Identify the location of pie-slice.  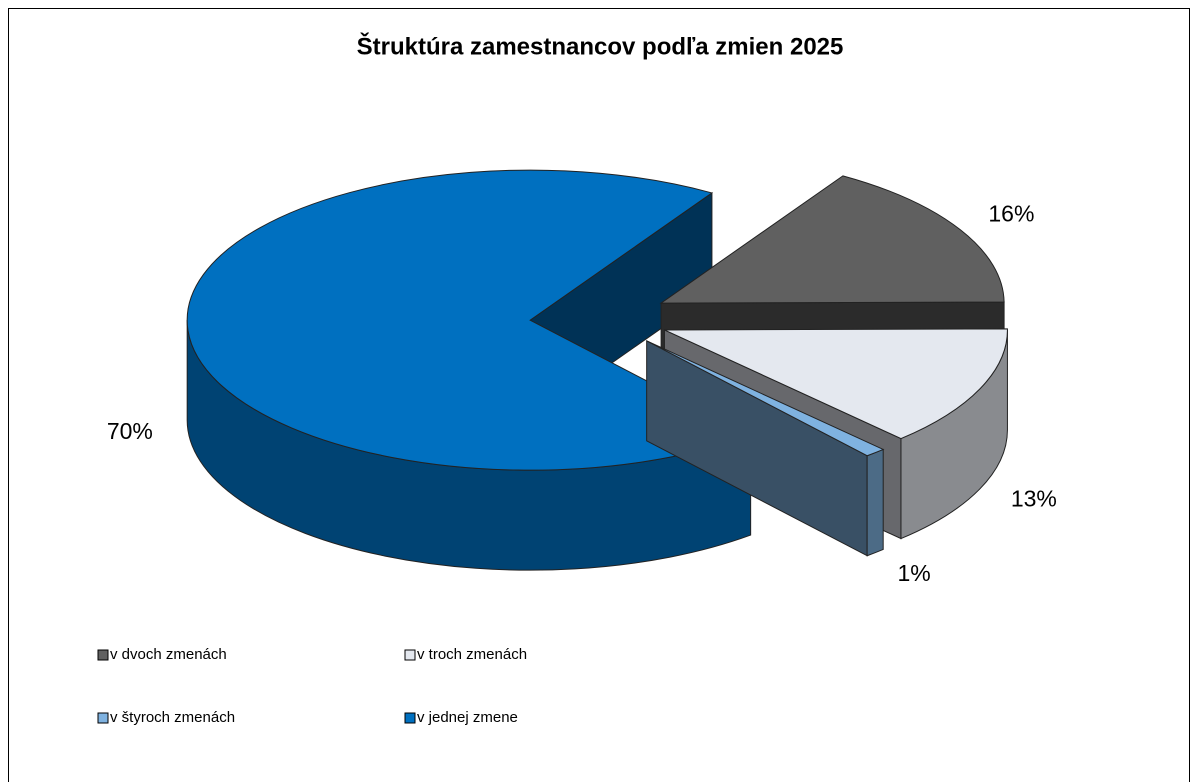
(765, 448).